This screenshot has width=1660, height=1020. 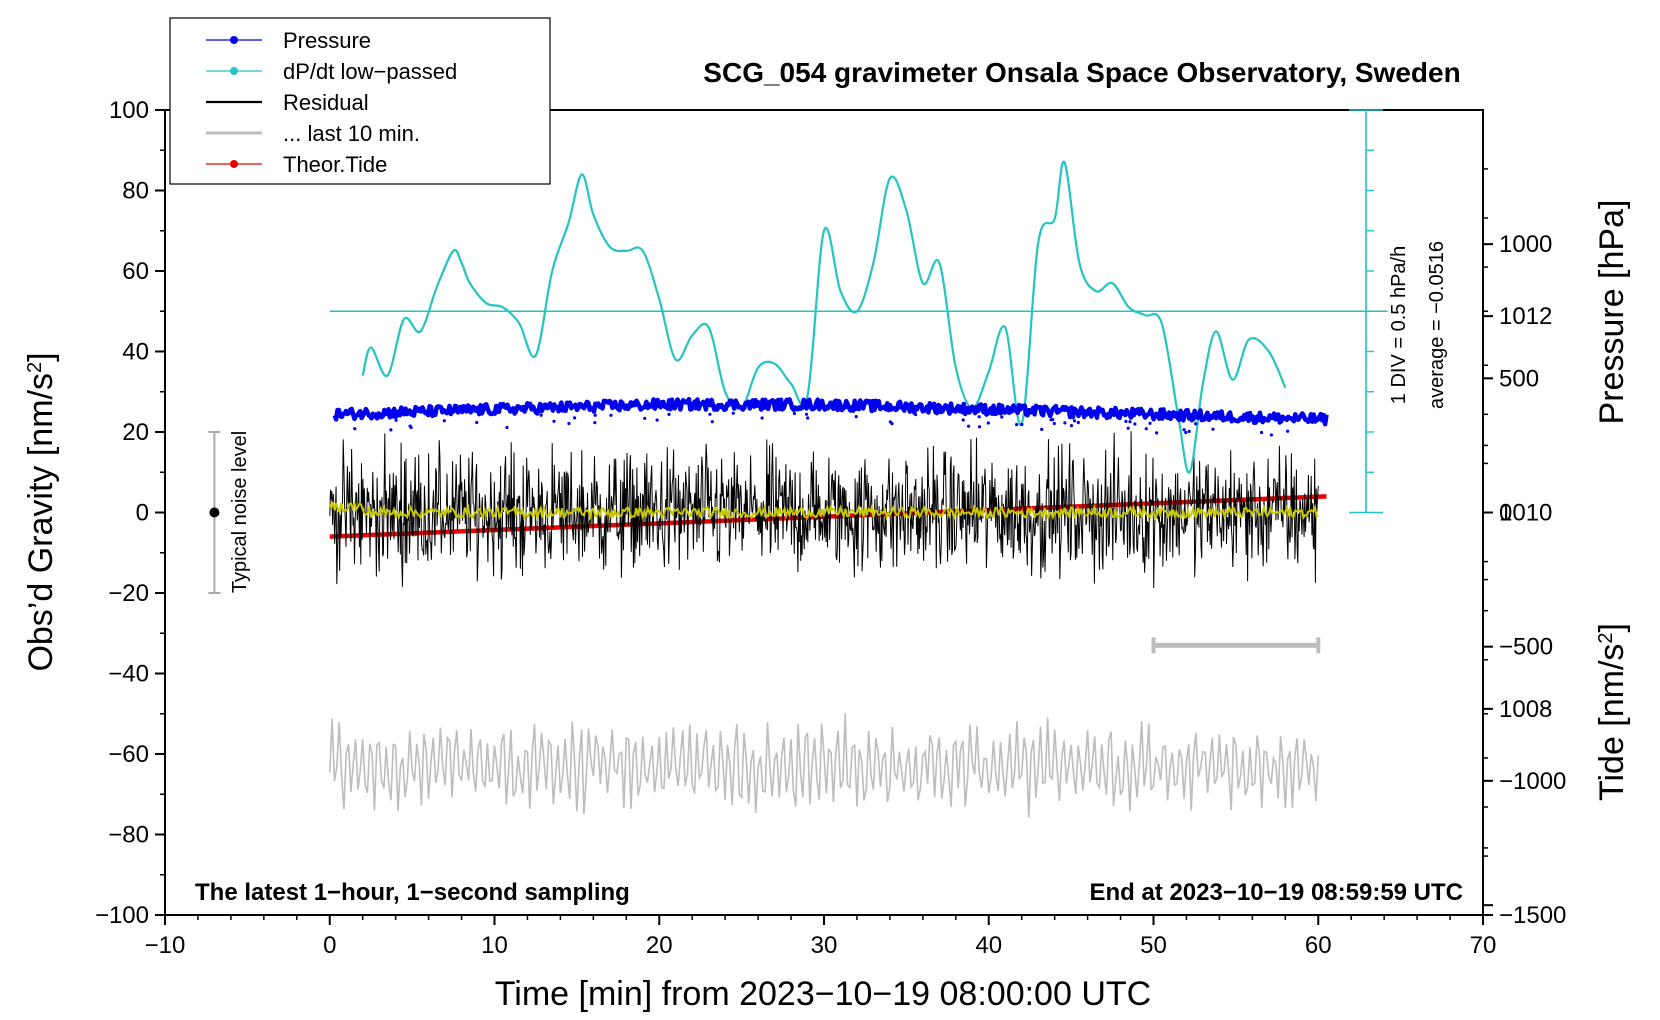 I want to click on pressure-series, so click(x=830, y=416).